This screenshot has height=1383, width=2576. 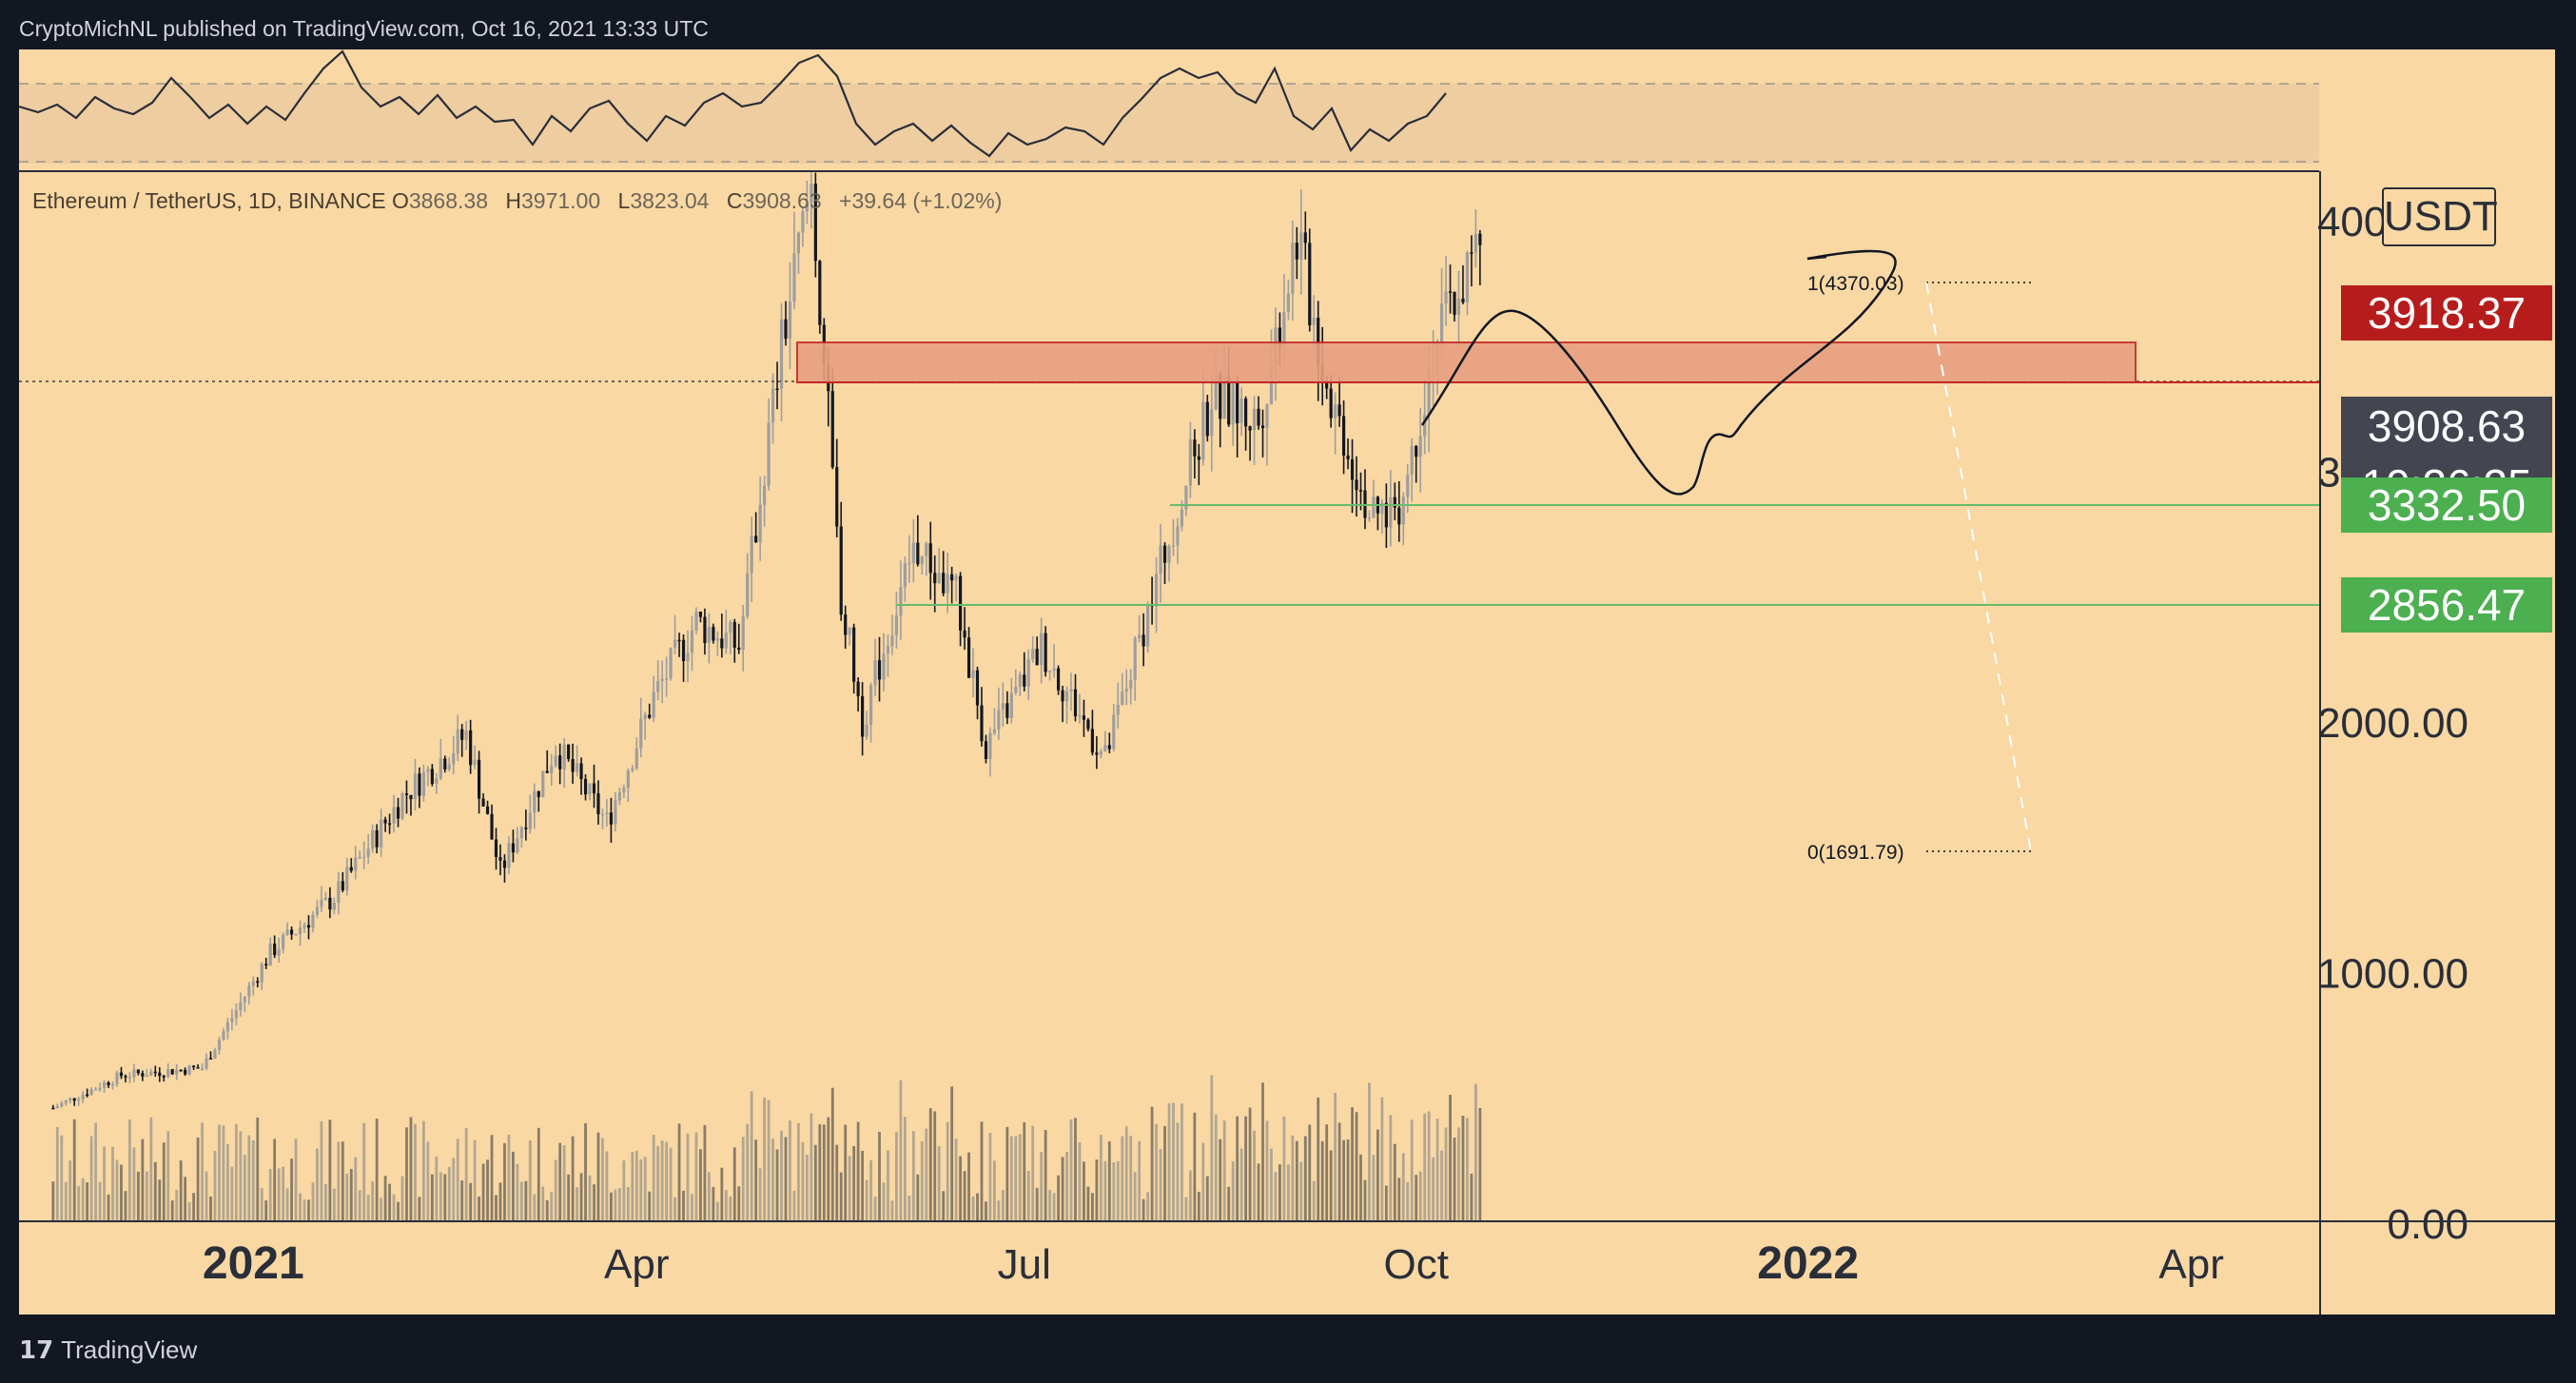 I want to click on brand-footer: 𝟭𝟳 TradingView, so click(x=108, y=1350).